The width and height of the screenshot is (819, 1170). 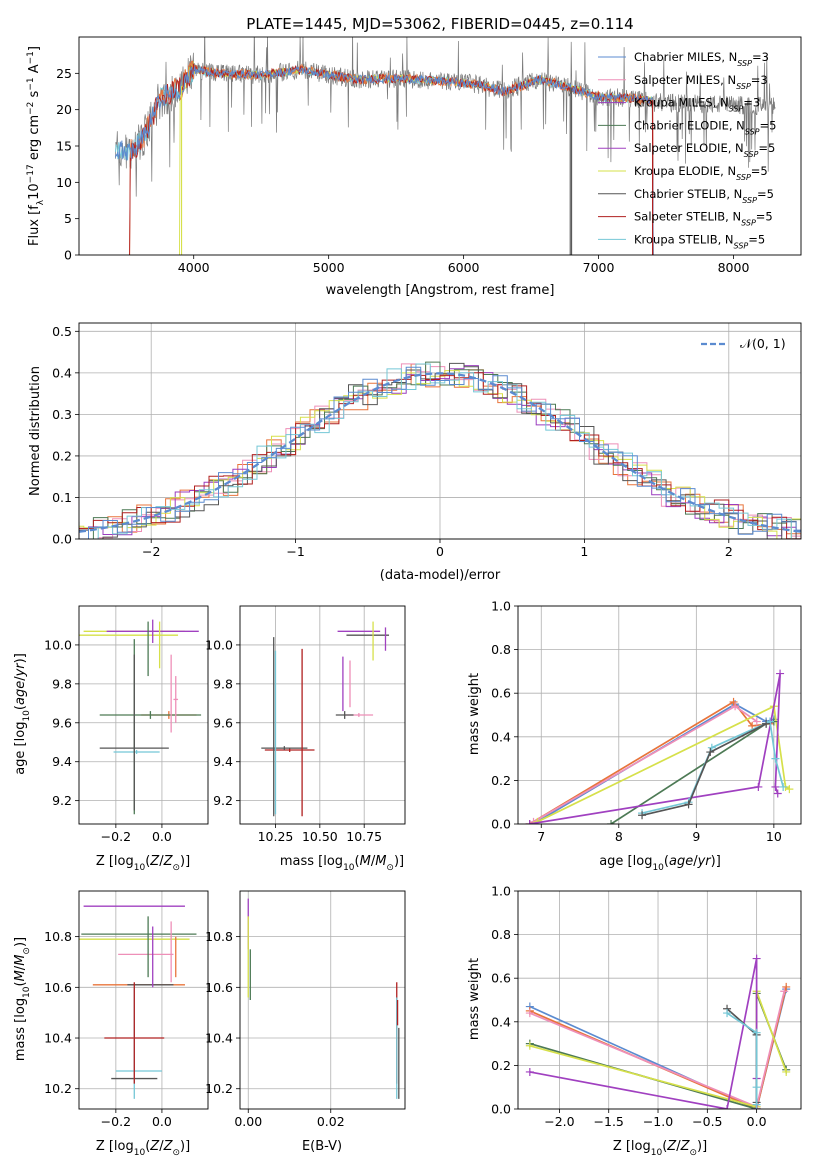 I want to click on x-axis-label: Z [log10(Z/Z⊙)], so click(x=660, y=1148).